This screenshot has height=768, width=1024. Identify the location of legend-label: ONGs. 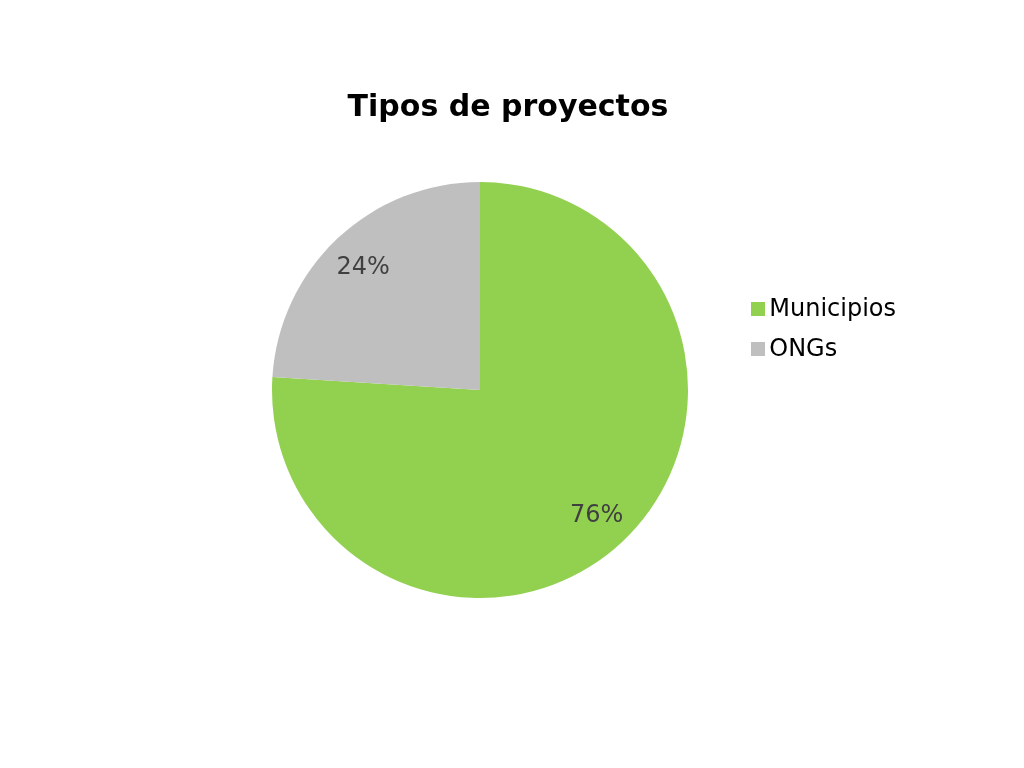
(803, 348).